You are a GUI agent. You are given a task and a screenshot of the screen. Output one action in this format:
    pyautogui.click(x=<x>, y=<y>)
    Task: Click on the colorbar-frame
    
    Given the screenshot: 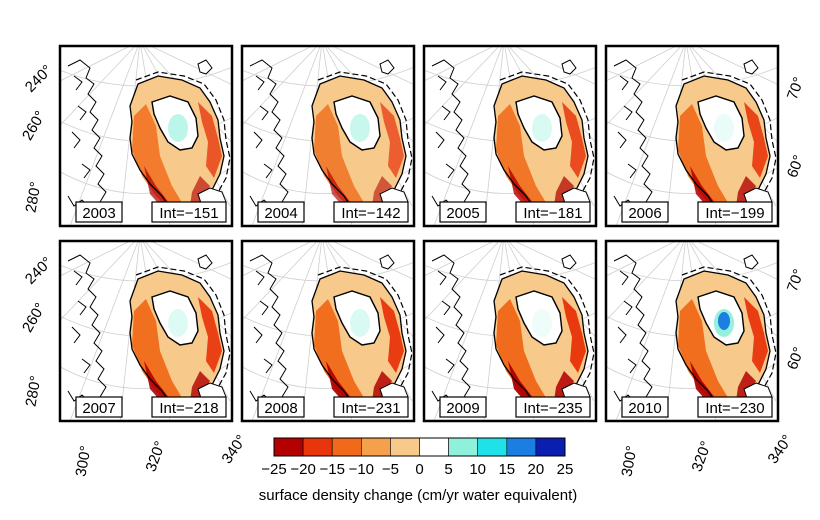 What is the action you would take?
    pyautogui.click(x=419, y=447)
    